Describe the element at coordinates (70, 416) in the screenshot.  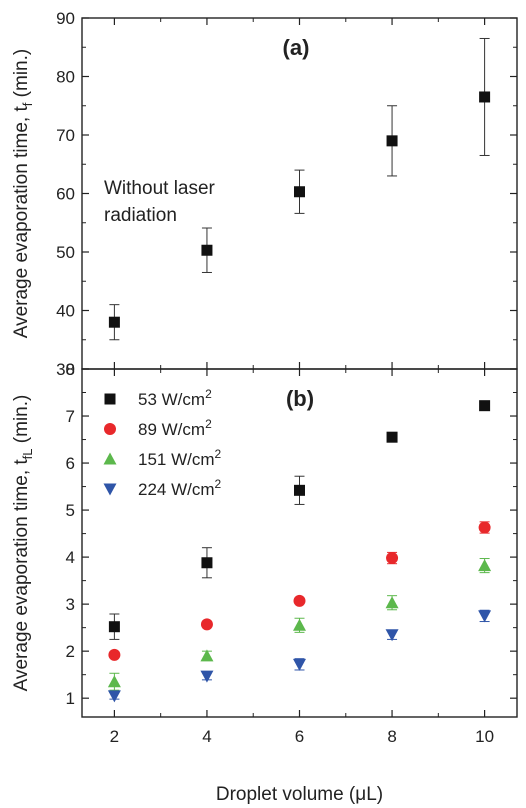
I see `y-tick-label: 7` at that location.